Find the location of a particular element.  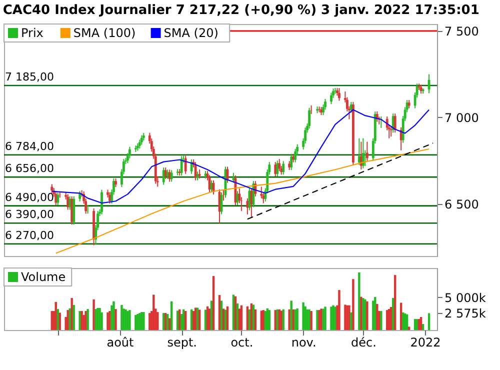

y-tick-label: 7 500 is located at coordinates (461, 31).